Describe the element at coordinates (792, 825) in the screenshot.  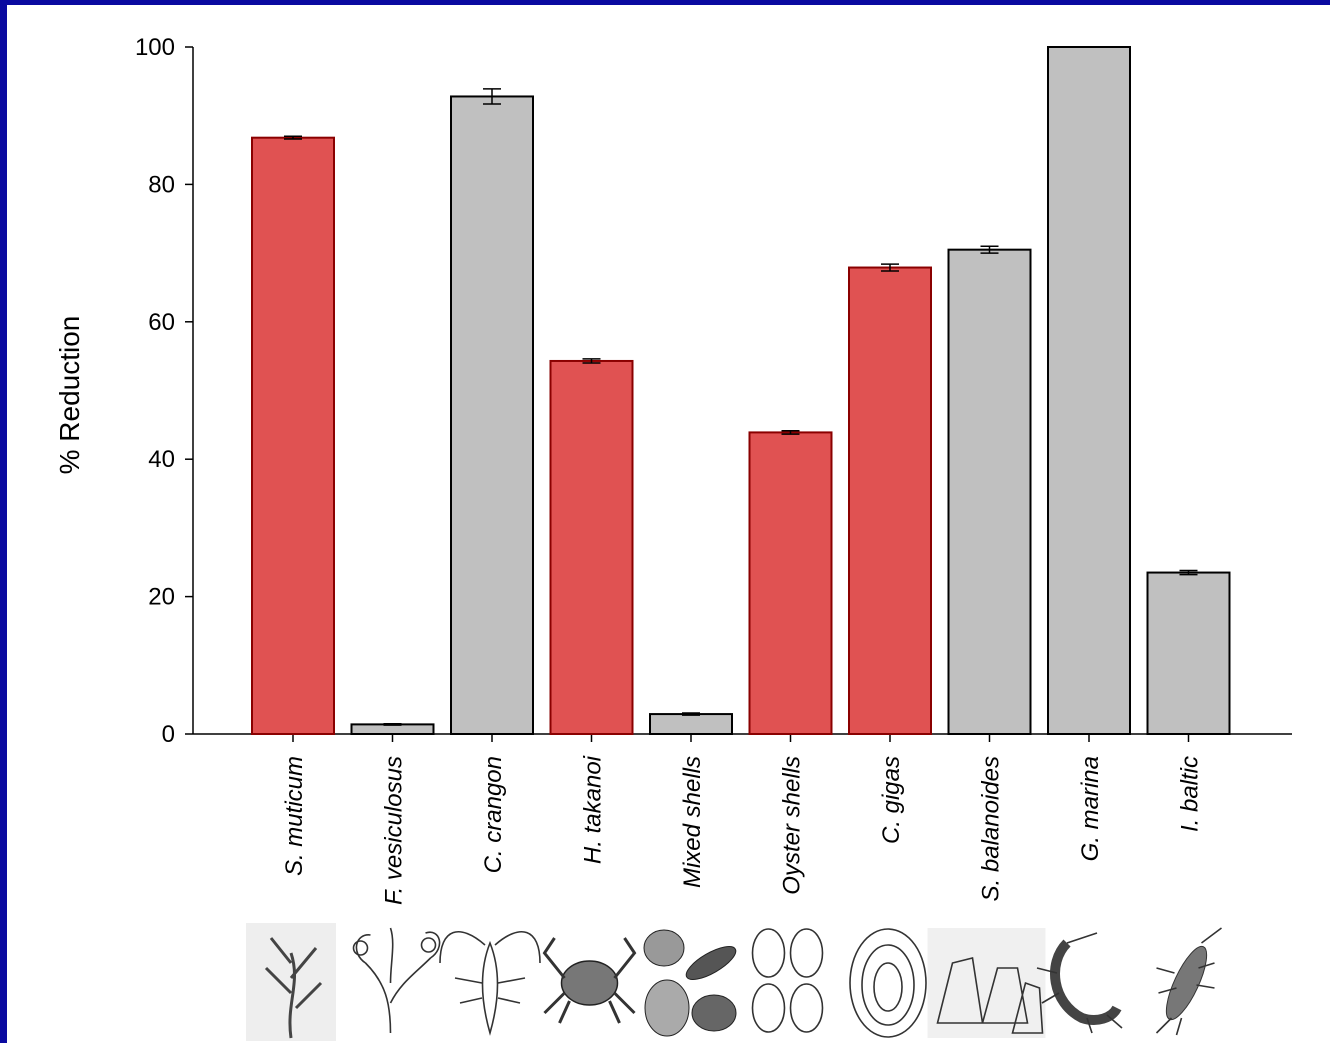
I see `category-label: Oyster shells` at that location.